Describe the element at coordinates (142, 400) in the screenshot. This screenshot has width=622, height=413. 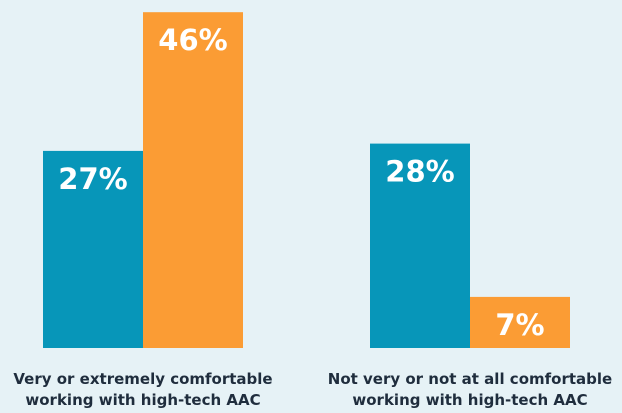
I see `category-label-1-line-2: working with high-tech AAC` at that location.